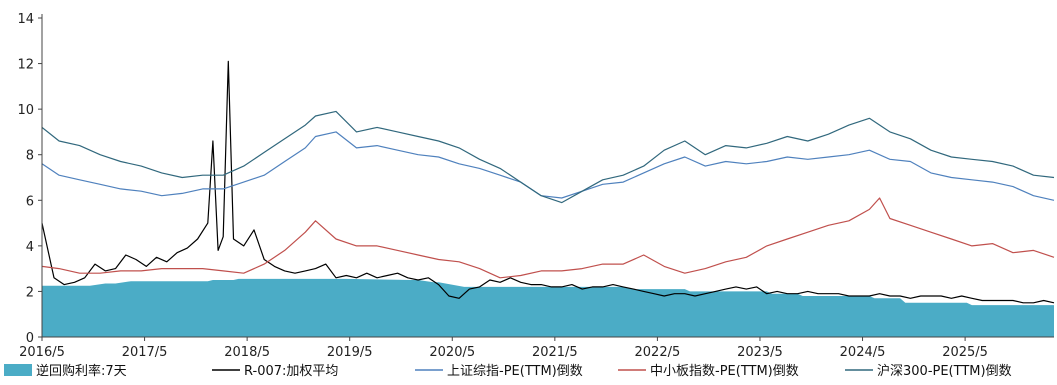 The height and width of the screenshot is (385, 1057). What do you see at coordinates (452, 352) in the screenshot?
I see `x-tick-label: 2020/5` at bounding box center [452, 352].